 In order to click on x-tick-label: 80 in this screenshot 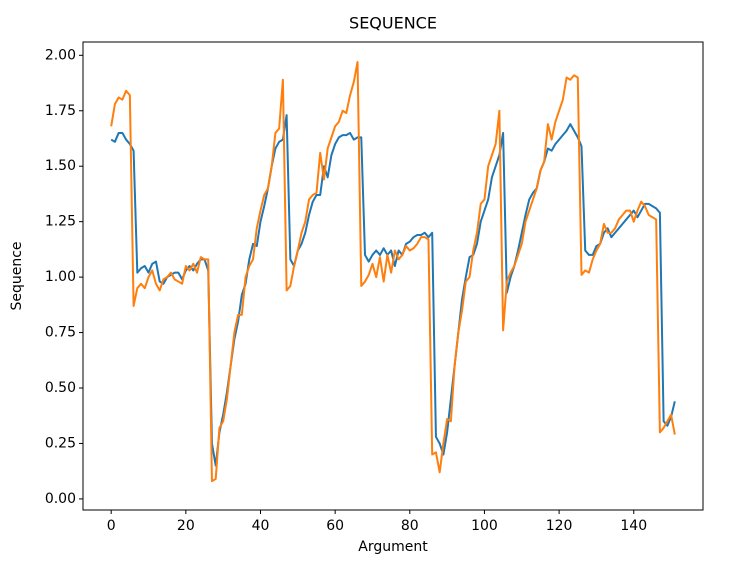, I will do `click(410, 526)`.